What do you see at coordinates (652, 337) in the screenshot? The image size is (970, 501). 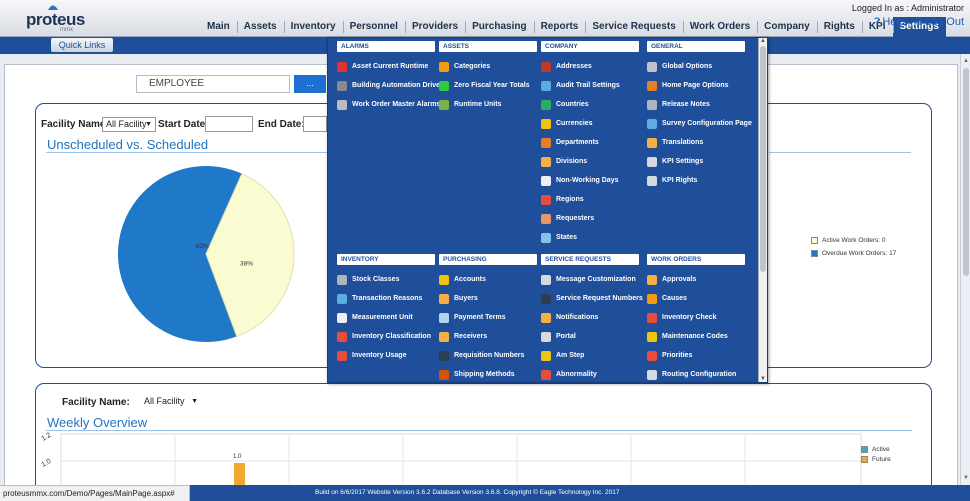 I see `maintenance-codes-icon` at bounding box center [652, 337].